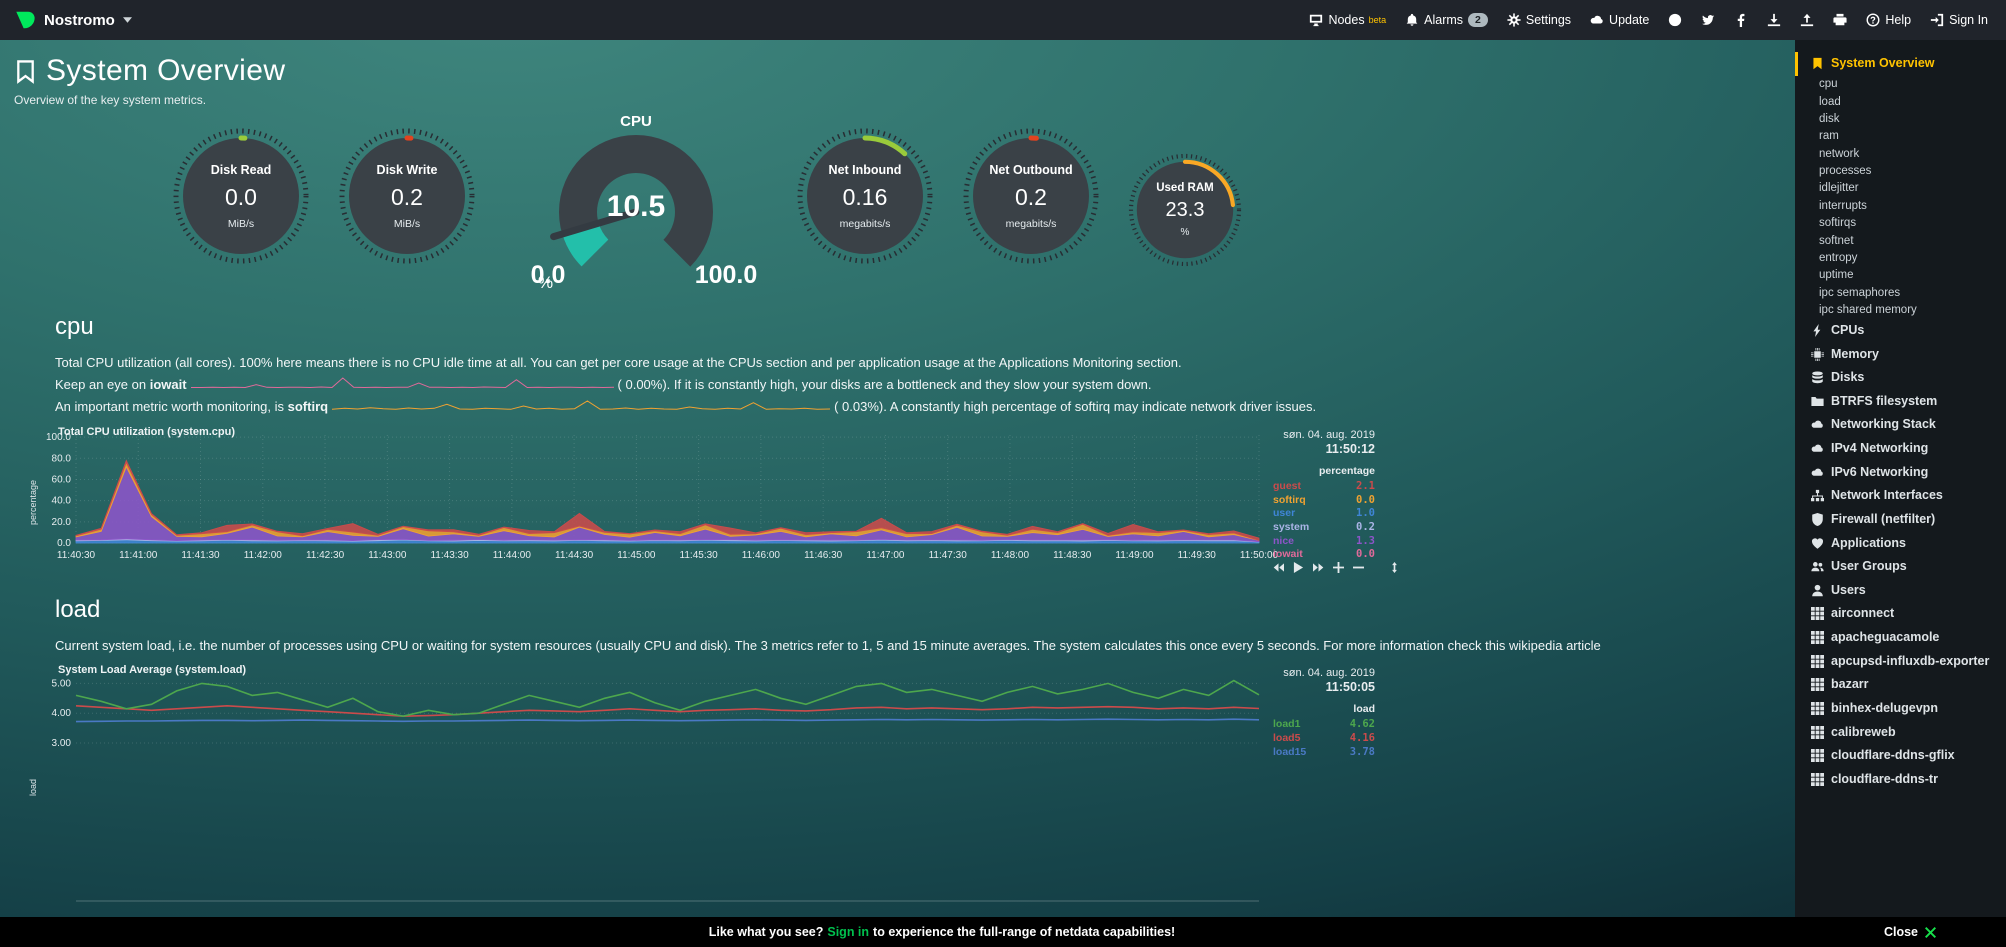  Describe the element at coordinates (1900, 402) in the screenshot. I see `sidebar-item: BTRFS filesystem` at that location.